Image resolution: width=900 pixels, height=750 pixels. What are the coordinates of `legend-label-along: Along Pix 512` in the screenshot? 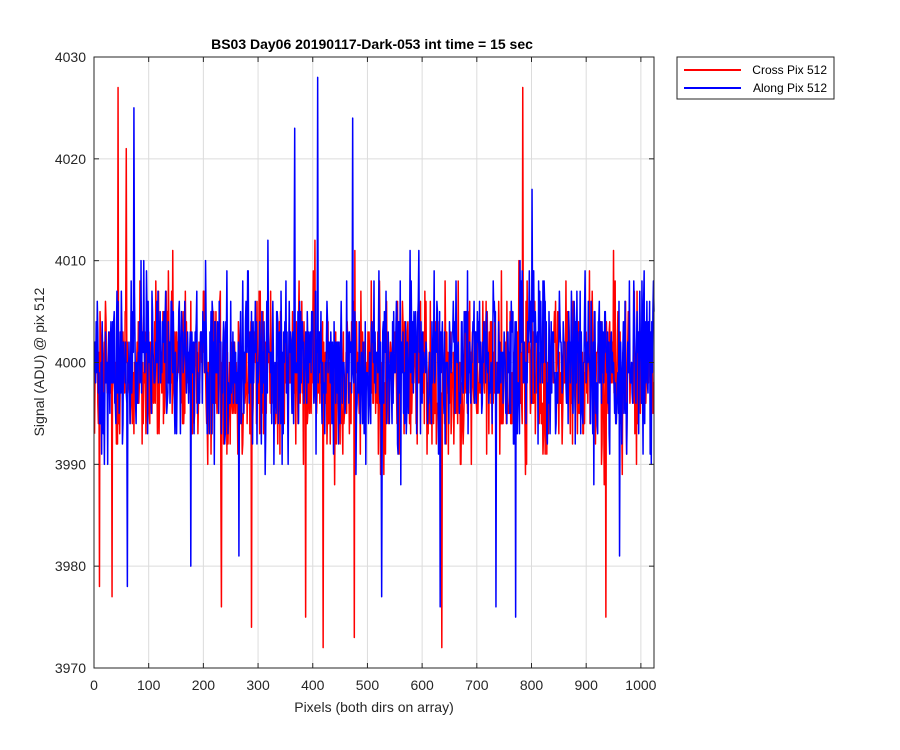 It's located at (790, 88).